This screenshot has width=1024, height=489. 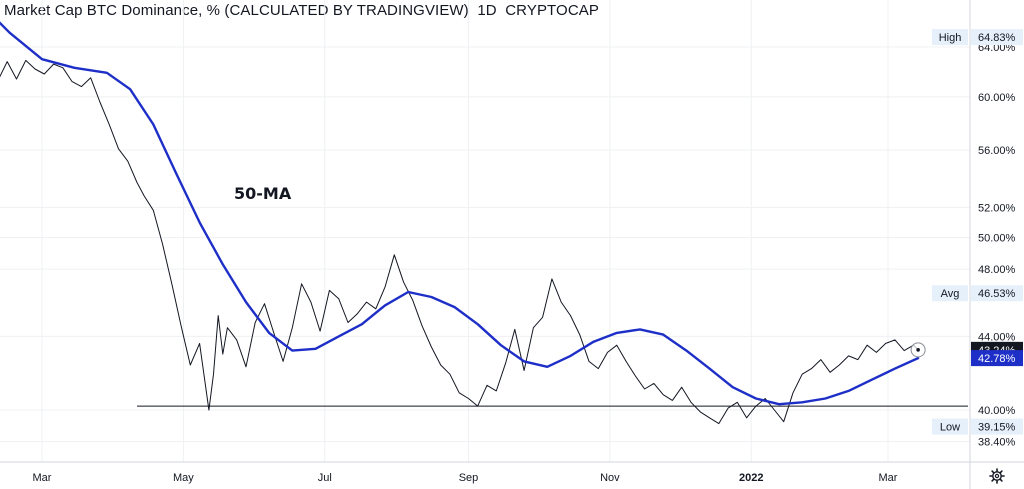 What do you see at coordinates (997, 337) in the screenshot?
I see `y-tick-label: 44.00%` at bounding box center [997, 337].